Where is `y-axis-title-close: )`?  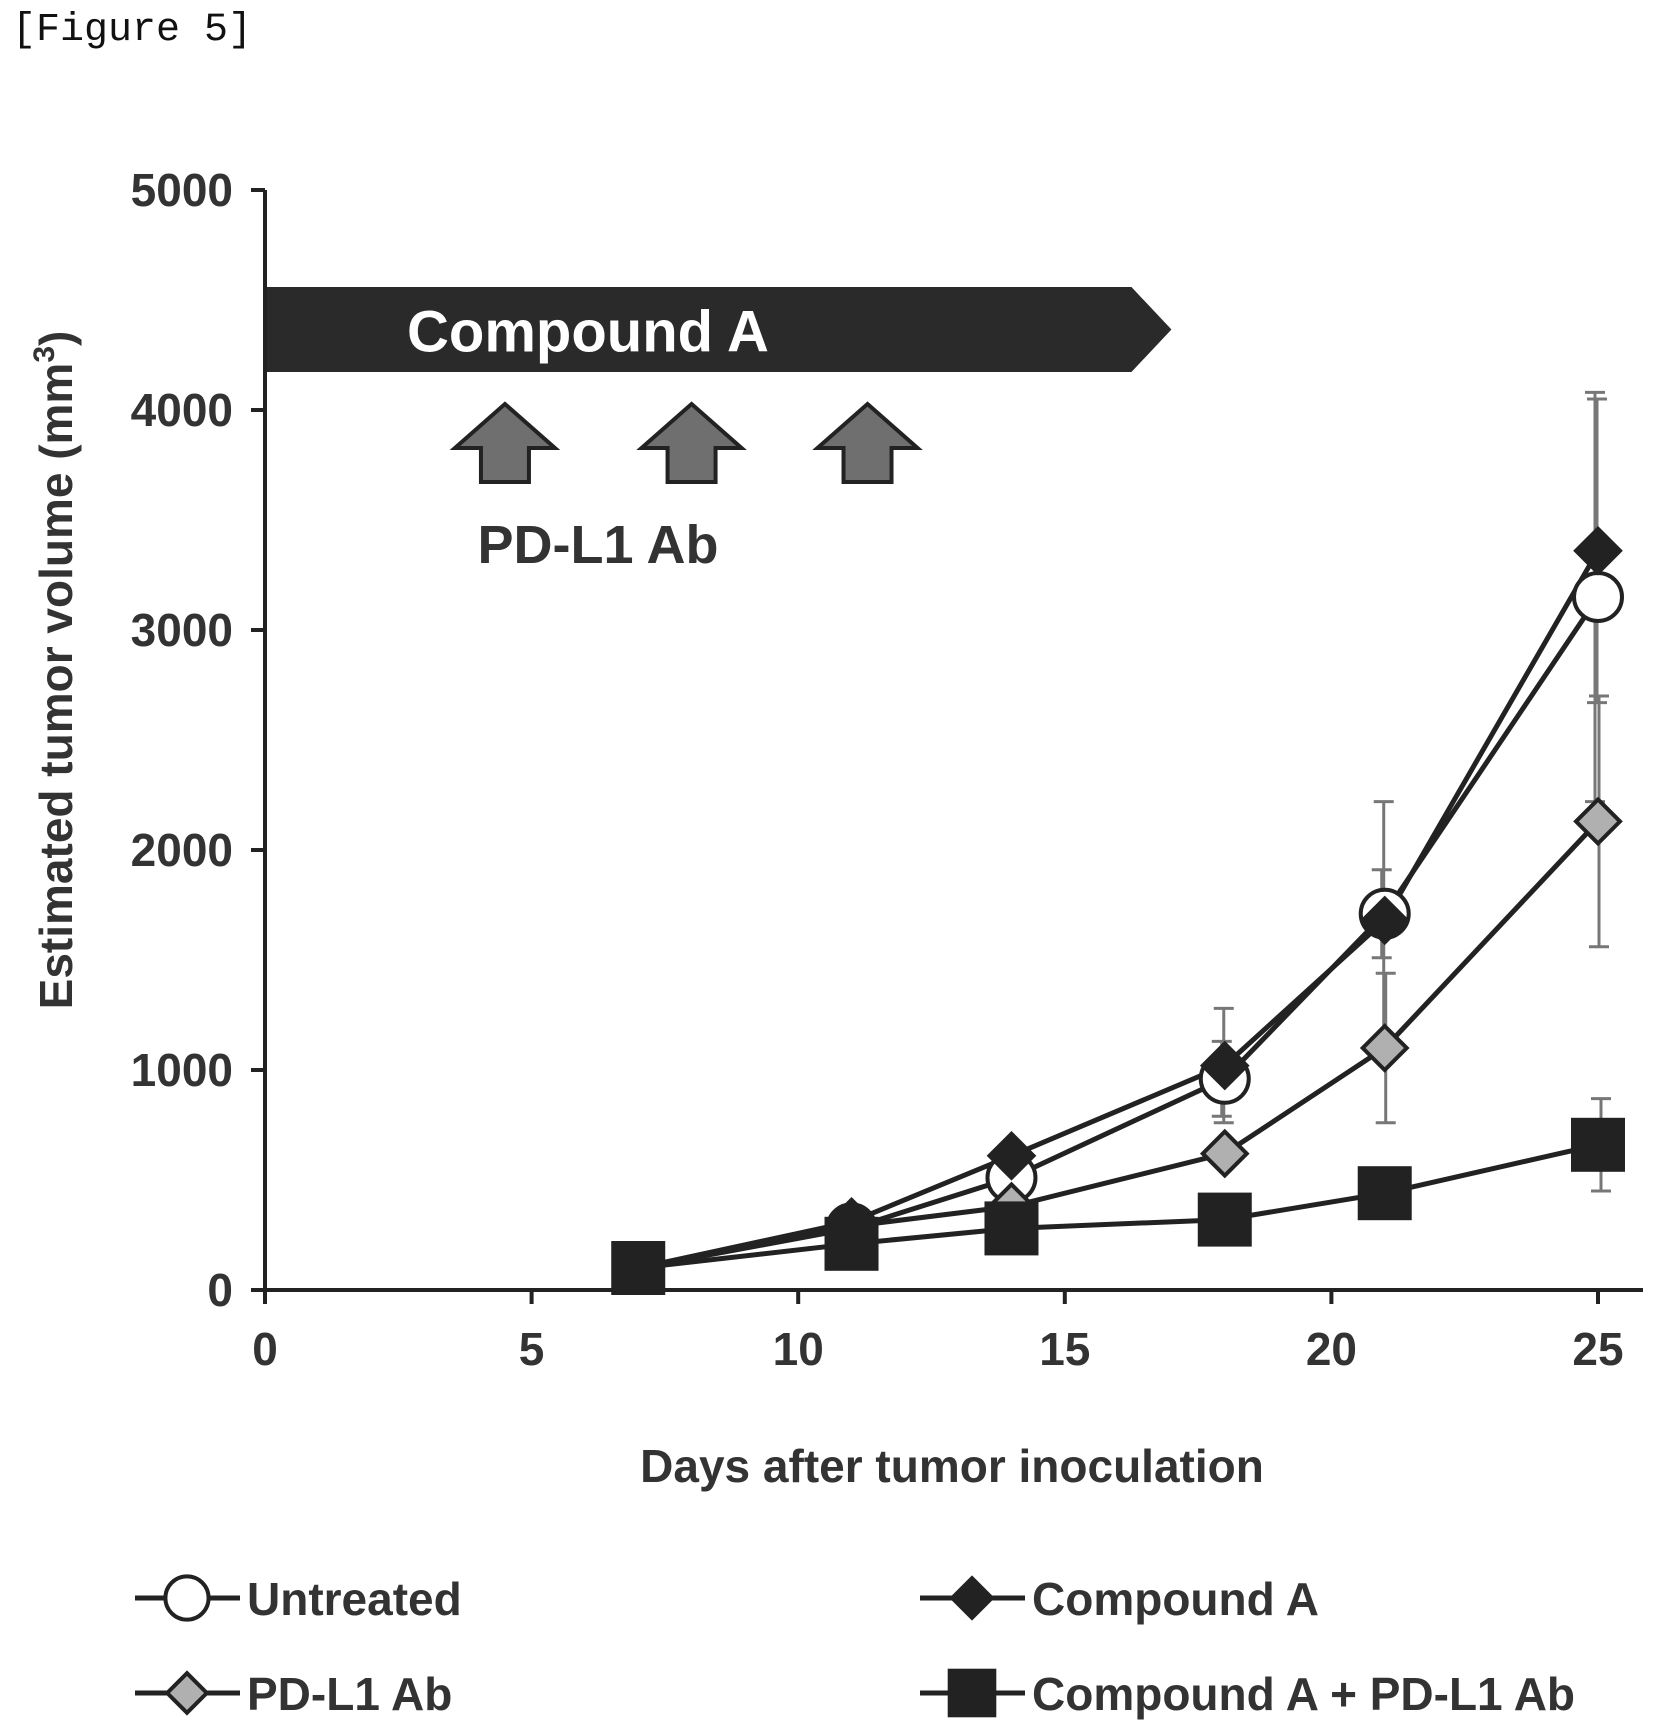 y-axis-title-close: ) is located at coordinates (56, 338).